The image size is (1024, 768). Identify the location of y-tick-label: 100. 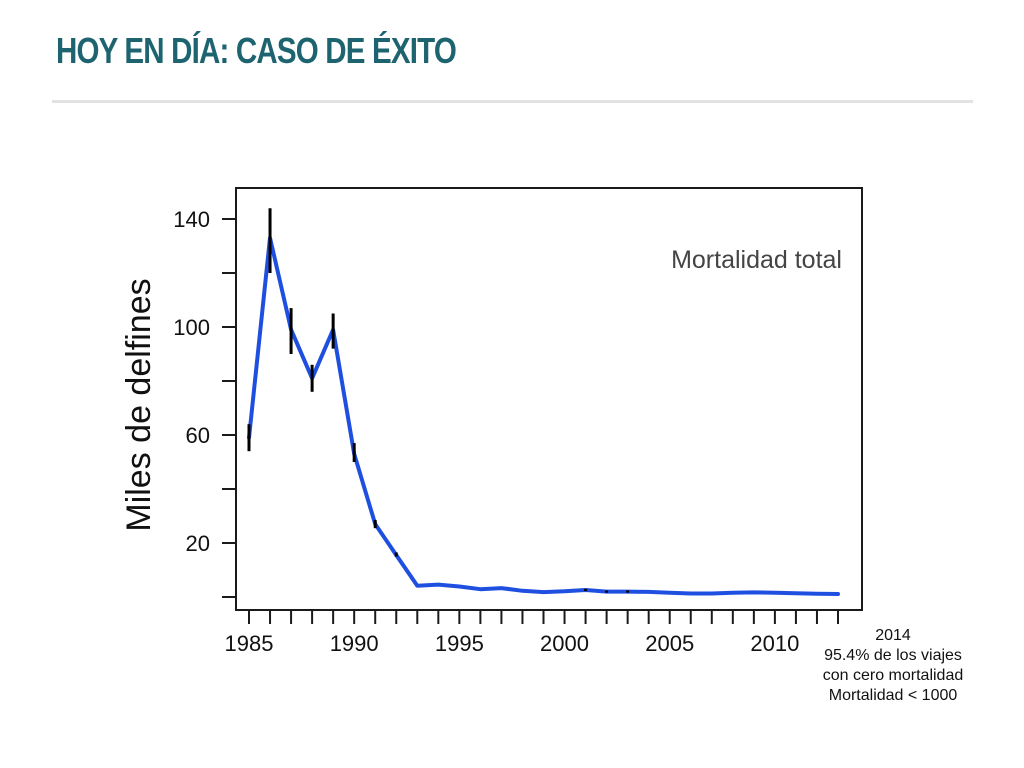
(191, 327).